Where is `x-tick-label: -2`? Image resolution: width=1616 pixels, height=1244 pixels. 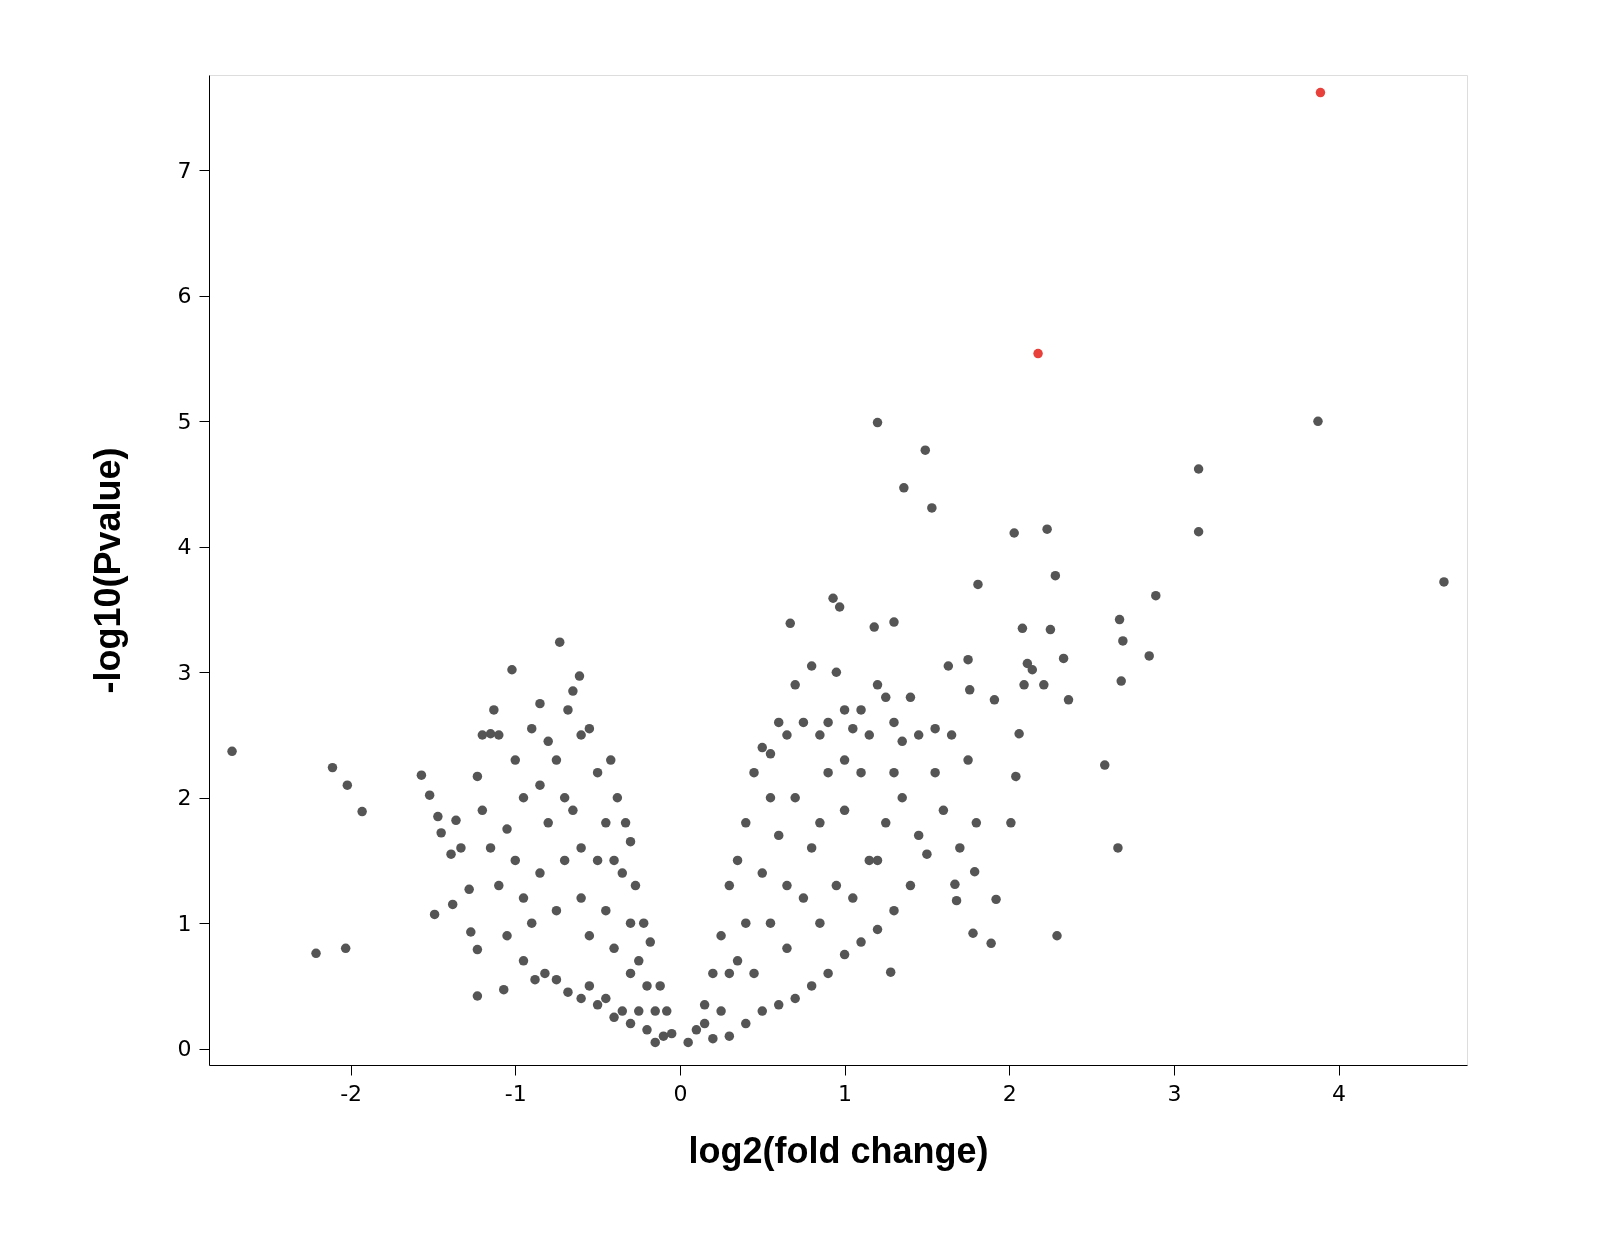 x-tick-label: -2 is located at coordinates (351, 1093).